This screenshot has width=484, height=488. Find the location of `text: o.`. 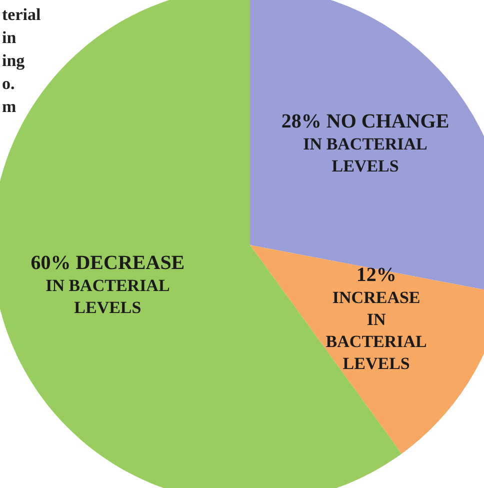

text: o. is located at coordinates (8, 83).